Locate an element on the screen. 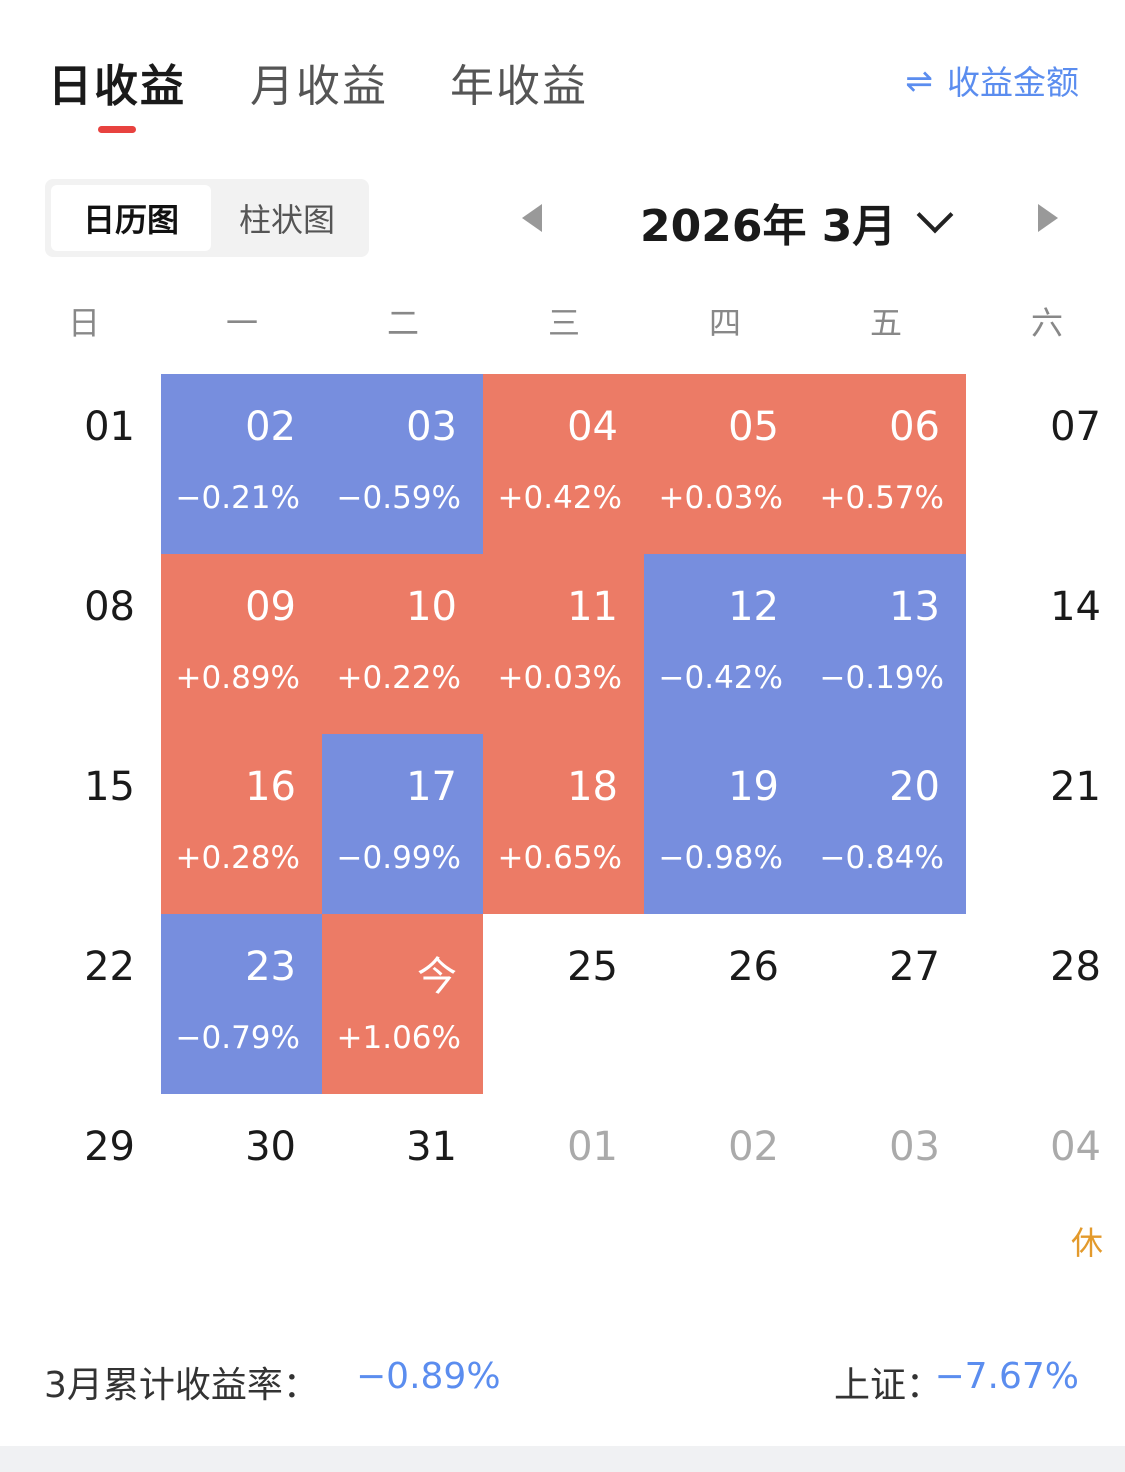 This screenshot has height=1472, width=1125. day-number: 25 is located at coordinates (592, 967).